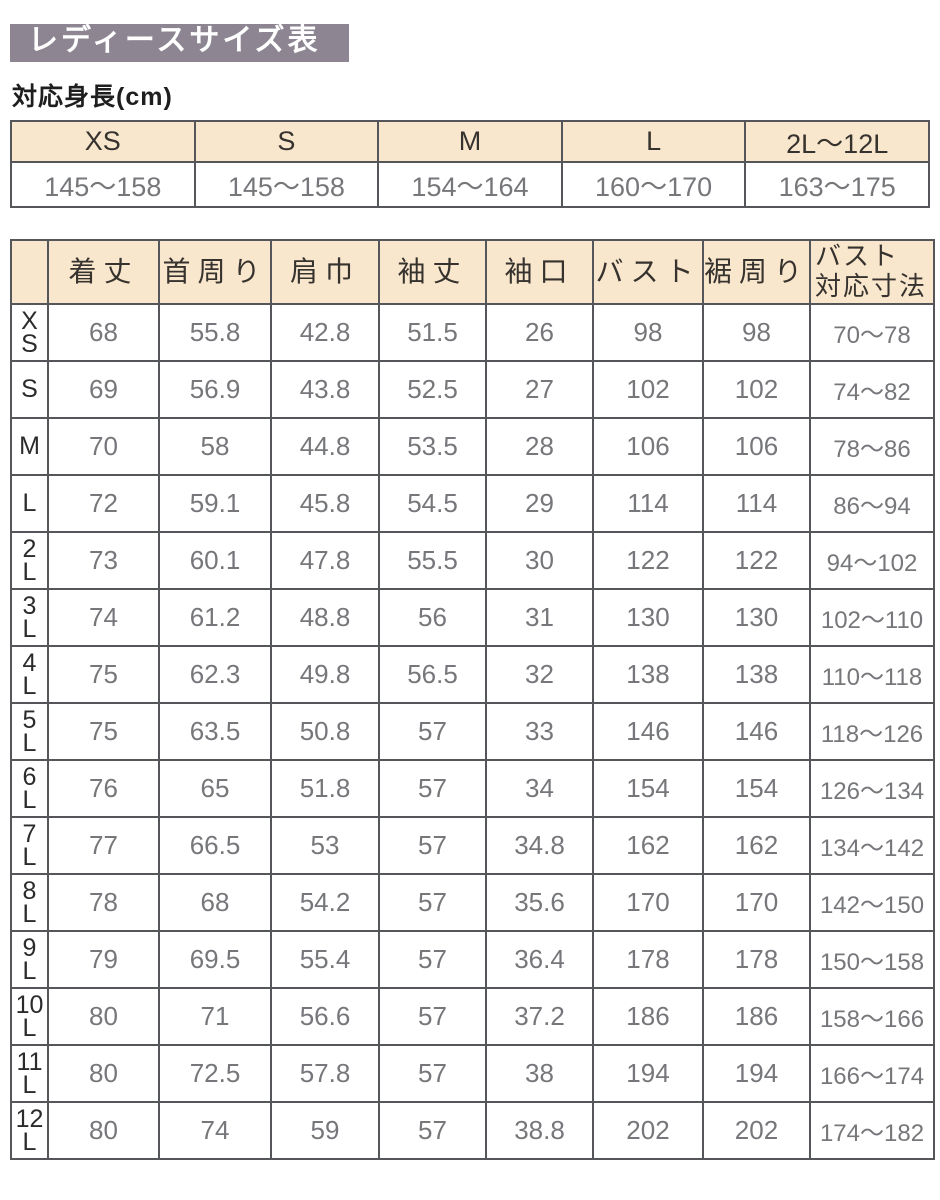  Describe the element at coordinates (325, 560) in the screenshot. I see `measurement-cell: 47.8` at that location.